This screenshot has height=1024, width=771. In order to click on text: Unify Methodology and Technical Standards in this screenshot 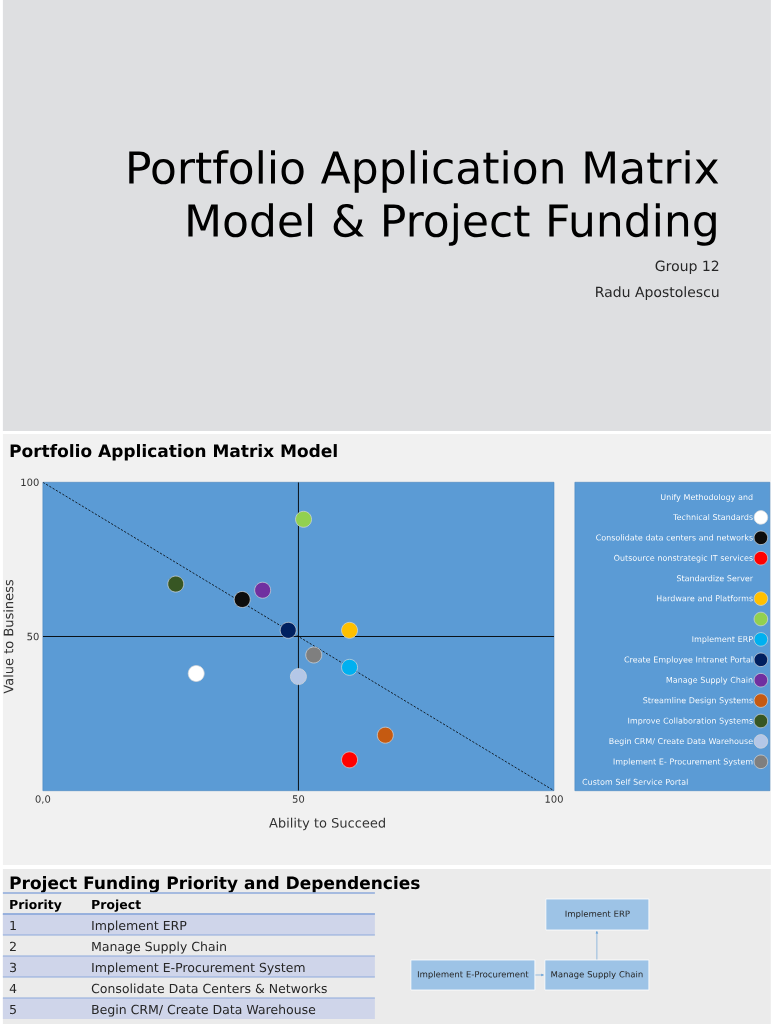, I will do `click(707, 507)`.